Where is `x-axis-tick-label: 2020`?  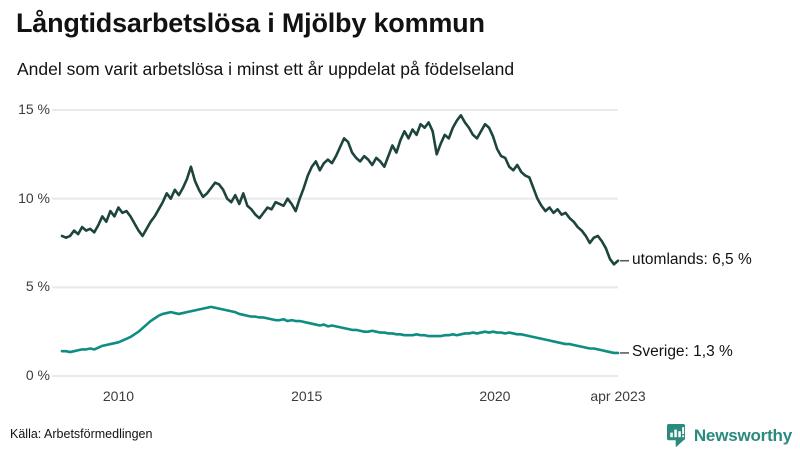 x-axis-tick-label: 2020 is located at coordinates (495, 396).